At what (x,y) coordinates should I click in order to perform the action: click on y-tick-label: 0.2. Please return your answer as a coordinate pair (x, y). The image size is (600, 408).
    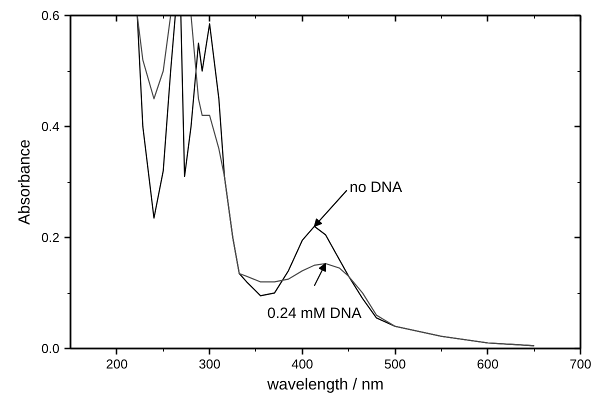
    Looking at the image, I should click on (50, 237).